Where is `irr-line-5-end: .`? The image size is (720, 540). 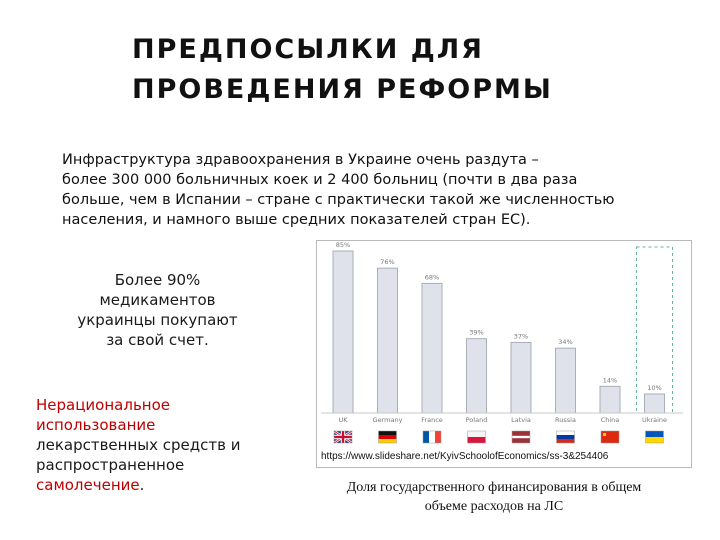 irr-line-5-end: . is located at coordinates (142, 485).